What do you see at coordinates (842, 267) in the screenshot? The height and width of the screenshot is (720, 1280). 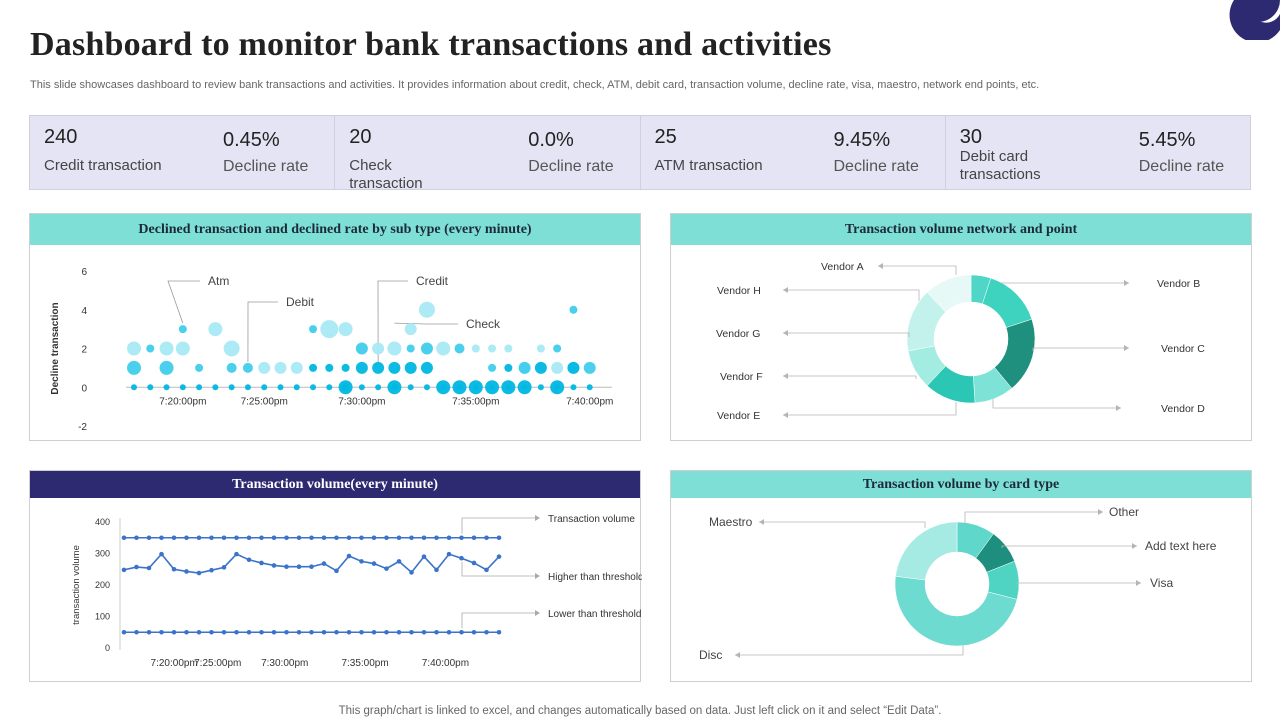 I see `slice-label: Vendor A` at bounding box center [842, 267].